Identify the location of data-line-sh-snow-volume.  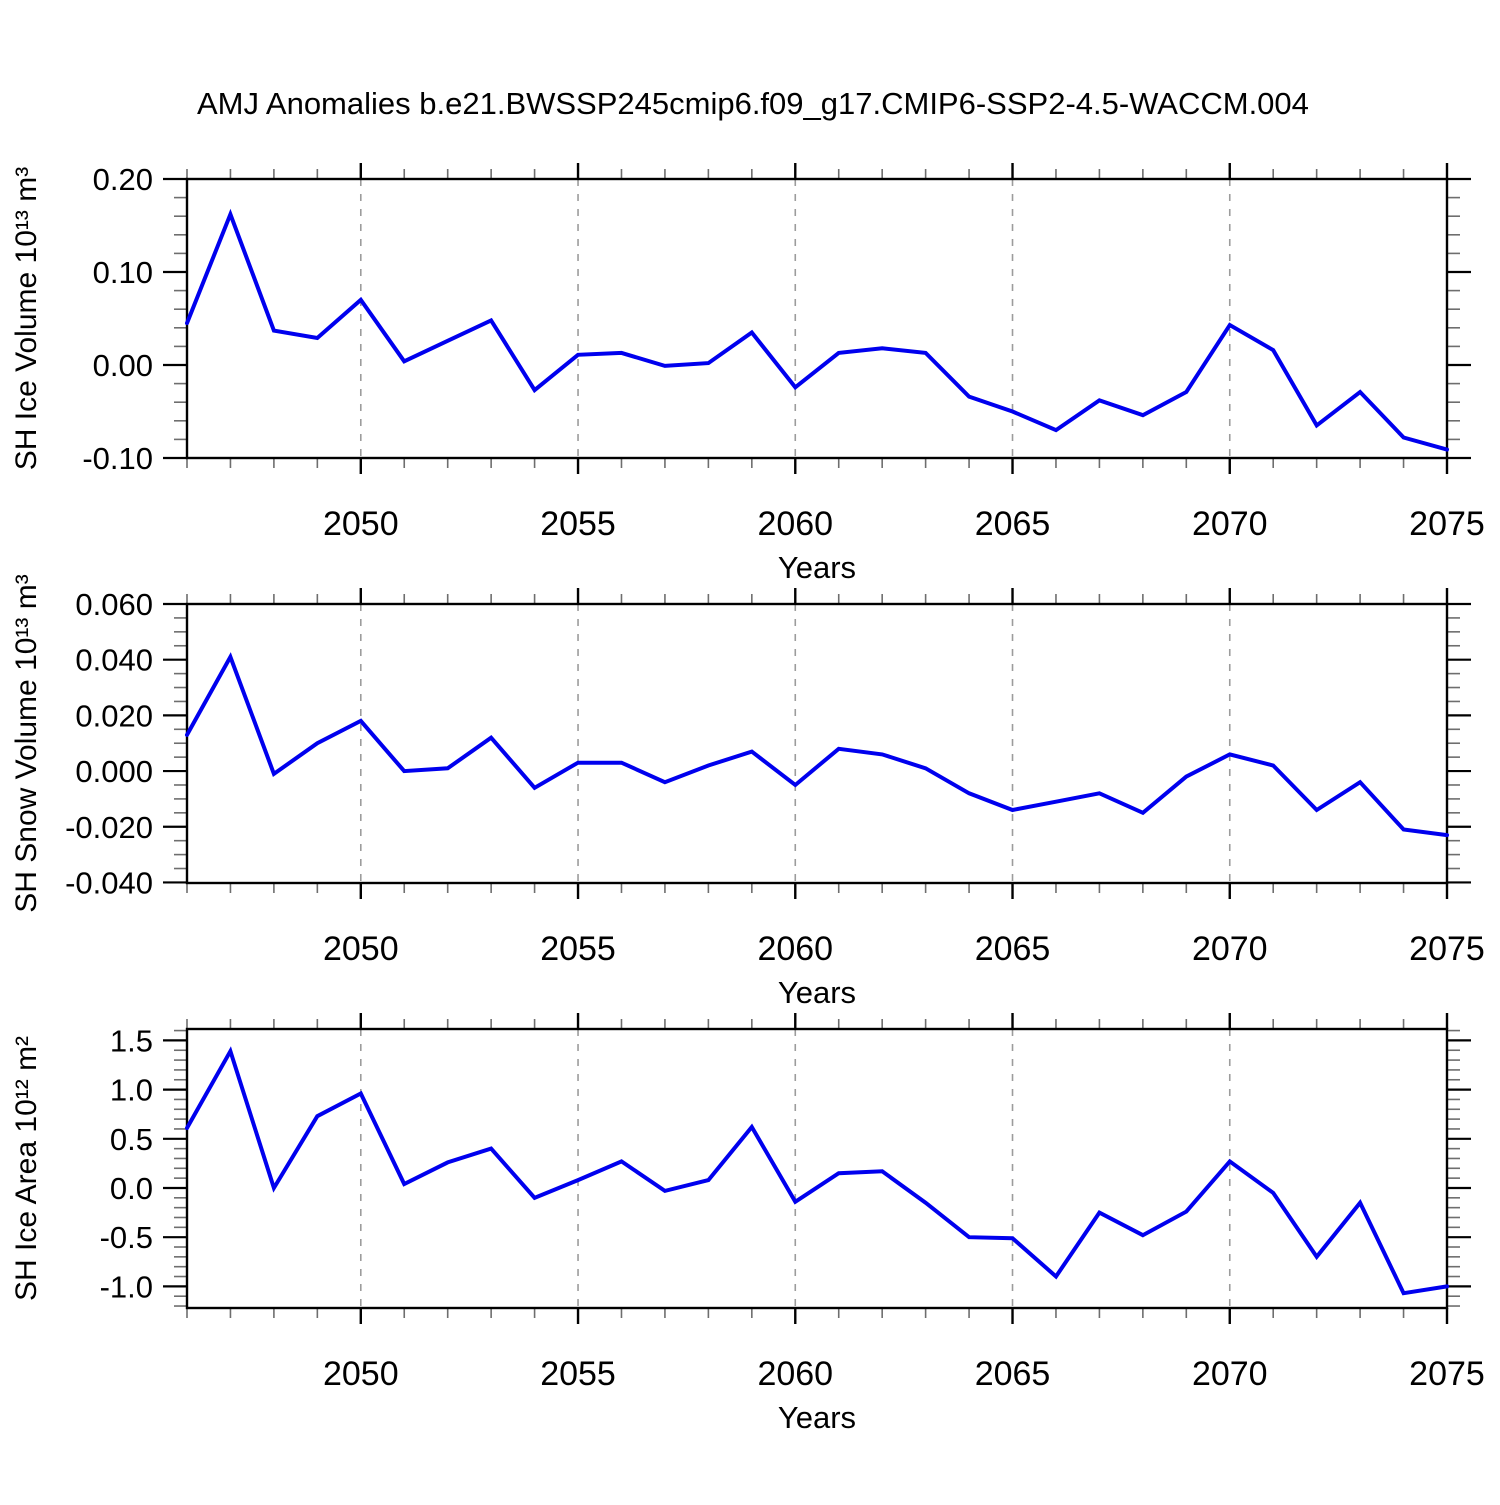
(817, 745).